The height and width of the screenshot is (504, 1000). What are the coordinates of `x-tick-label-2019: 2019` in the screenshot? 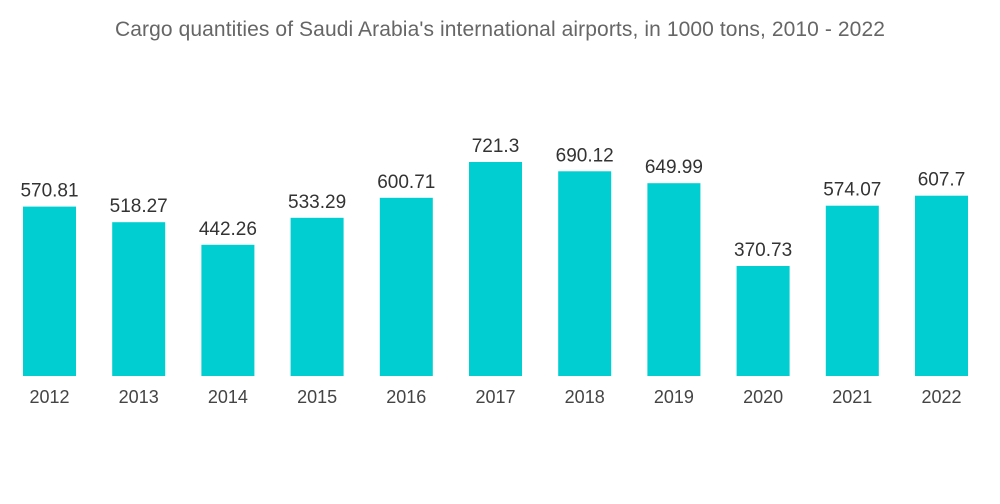 It's located at (674, 397).